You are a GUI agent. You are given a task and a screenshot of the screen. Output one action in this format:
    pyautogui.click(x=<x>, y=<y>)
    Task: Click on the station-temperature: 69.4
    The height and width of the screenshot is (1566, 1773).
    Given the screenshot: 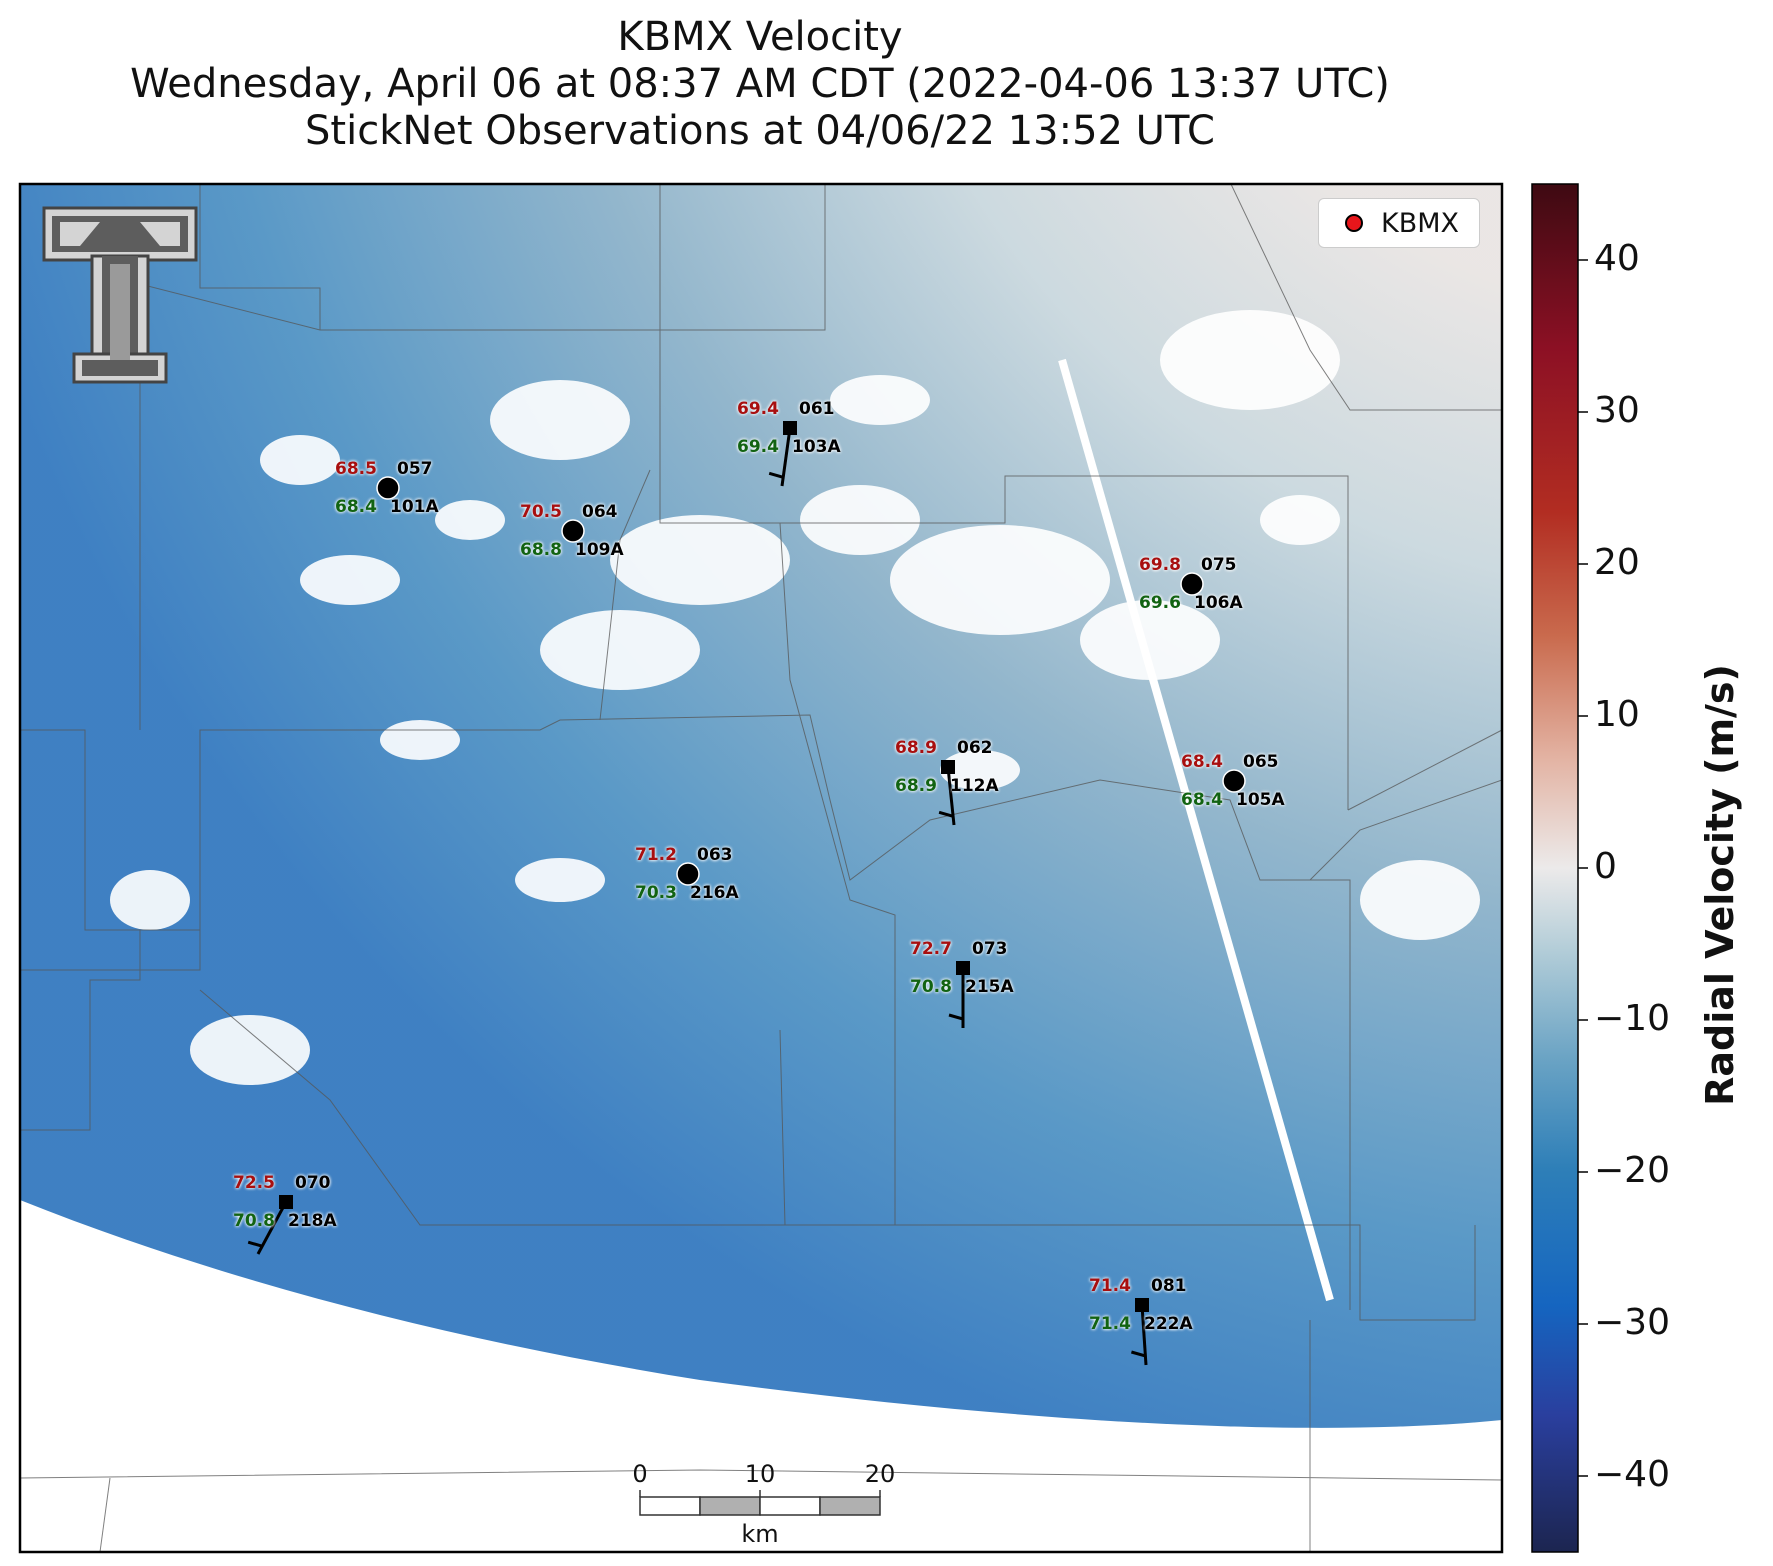 What is the action you would take?
    pyautogui.click(x=758, y=409)
    